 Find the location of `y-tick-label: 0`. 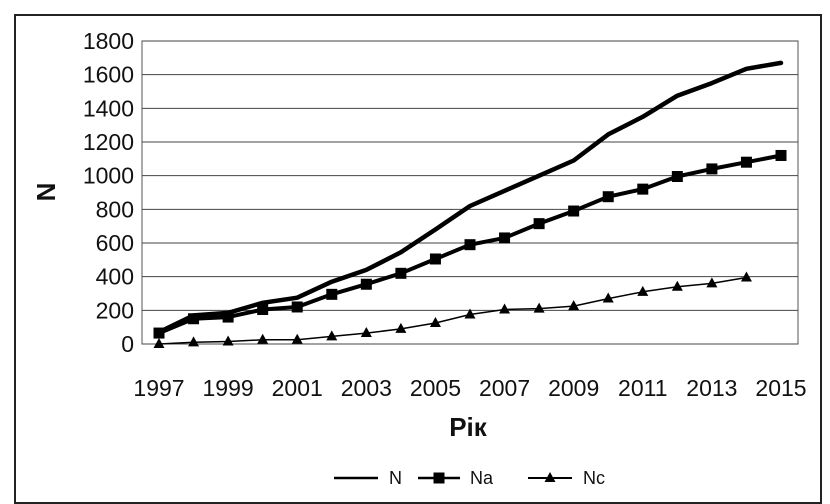

y-tick-label: 0 is located at coordinates (127, 344).